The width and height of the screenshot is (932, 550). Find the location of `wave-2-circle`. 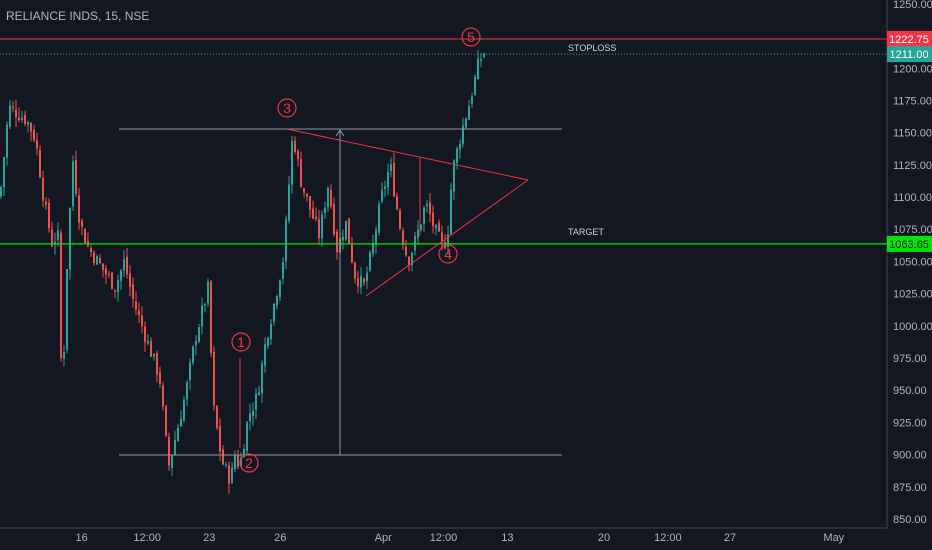

wave-2-circle is located at coordinates (249, 463).